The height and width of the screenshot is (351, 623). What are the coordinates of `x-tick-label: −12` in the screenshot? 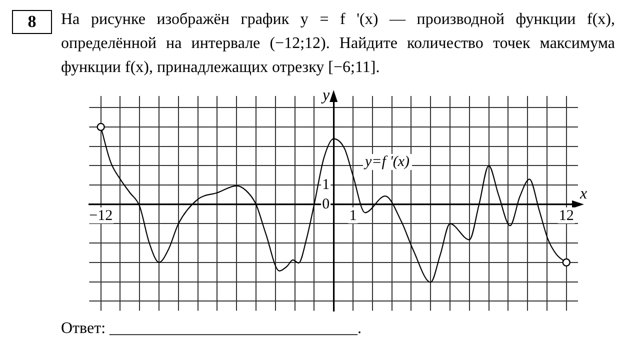 It's located at (101, 216).